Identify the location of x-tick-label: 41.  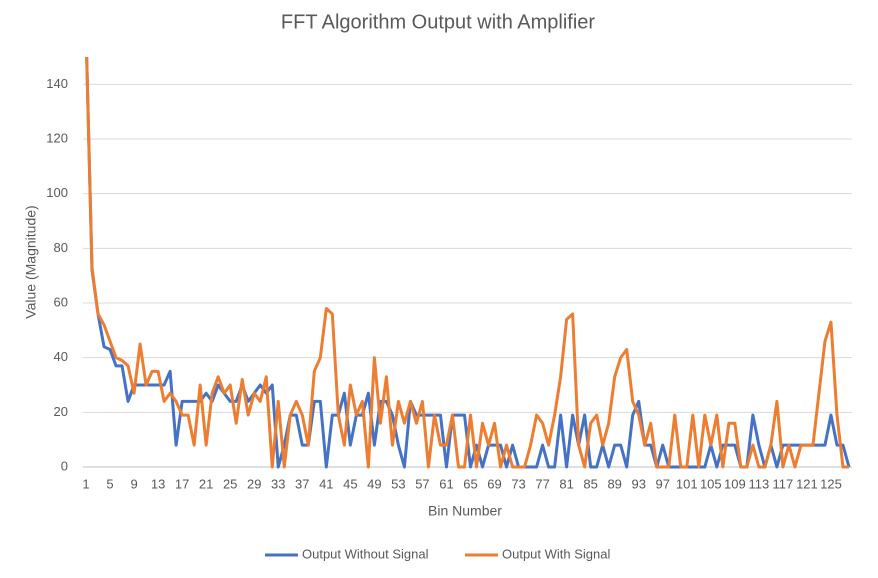
(326, 483).